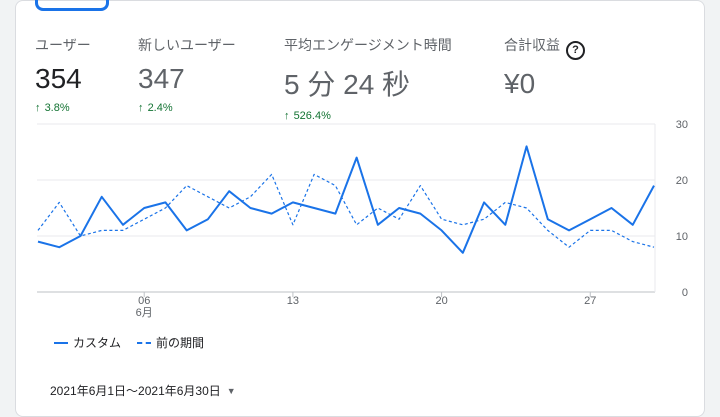 Image resolution: width=720 pixels, height=417 pixels. What do you see at coordinates (441, 301) in the screenshot?
I see `x-tick-label: 20` at bounding box center [441, 301].